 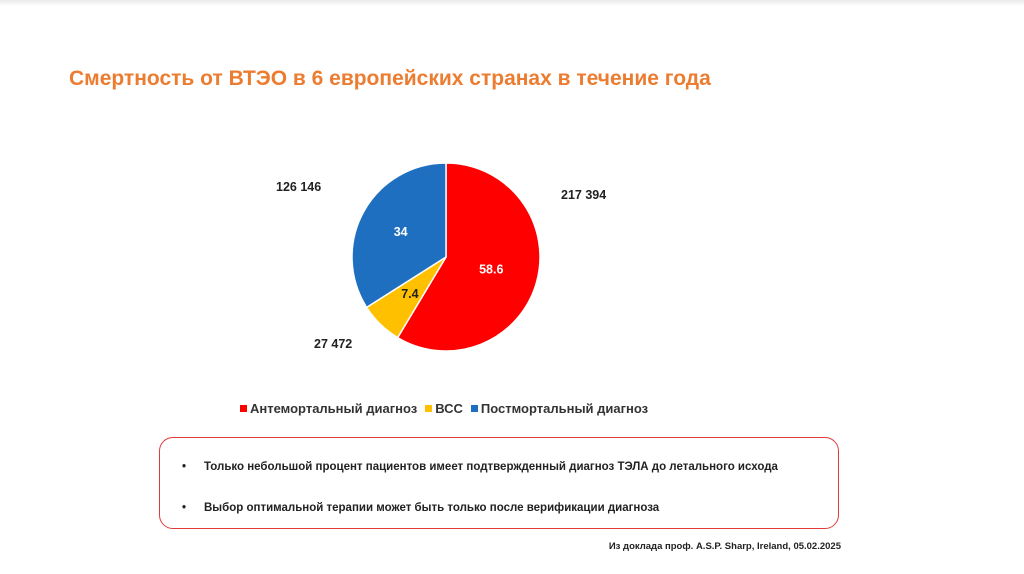 I want to click on legend-item-vss: ВСС, so click(x=444, y=408).